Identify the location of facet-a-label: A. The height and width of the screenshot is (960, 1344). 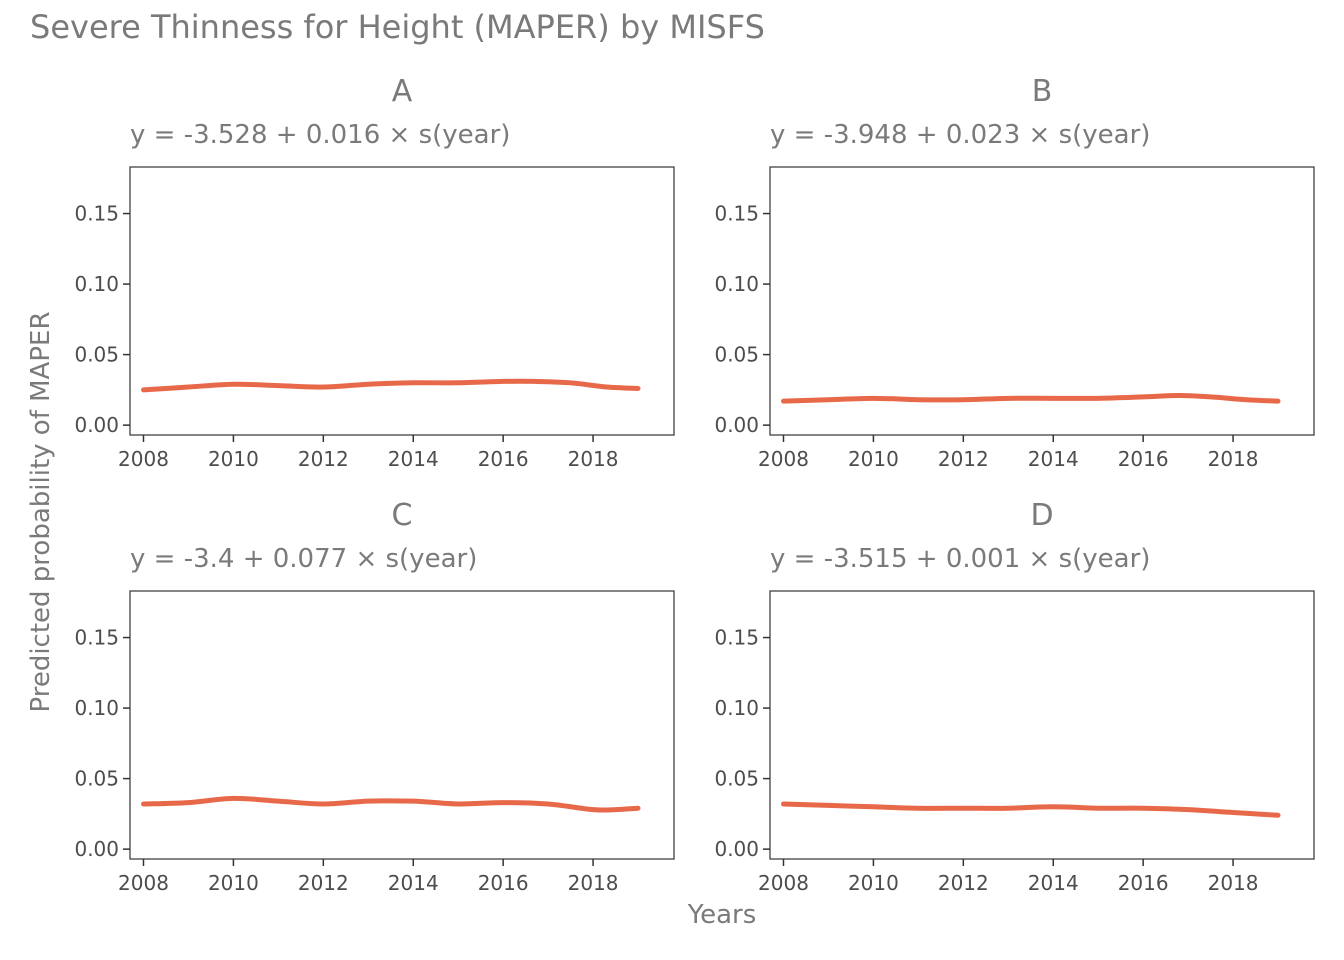
(402, 91).